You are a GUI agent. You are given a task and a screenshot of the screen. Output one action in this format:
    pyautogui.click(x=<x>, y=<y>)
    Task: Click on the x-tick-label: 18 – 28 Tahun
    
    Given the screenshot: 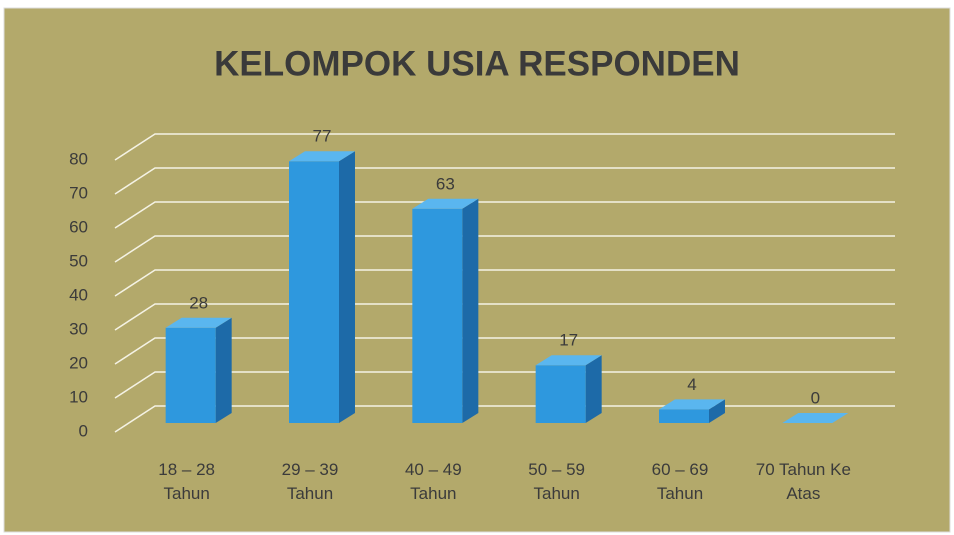 What is the action you would take?
    pyautogui.click(x=187, y=481)
    